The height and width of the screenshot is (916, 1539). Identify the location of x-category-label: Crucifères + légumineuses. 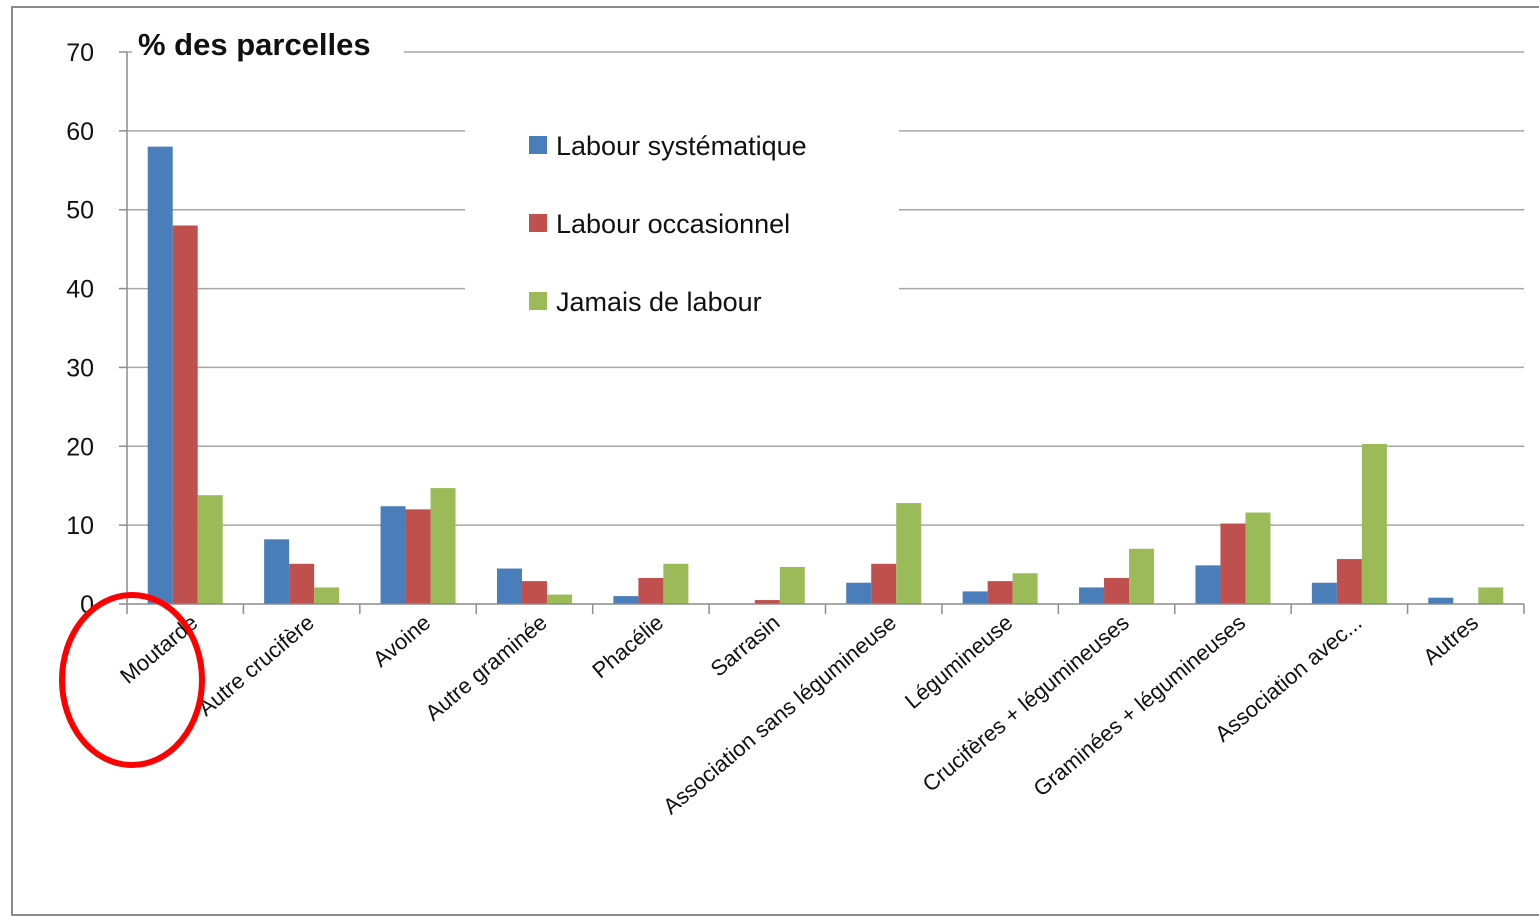
(1026, 703).